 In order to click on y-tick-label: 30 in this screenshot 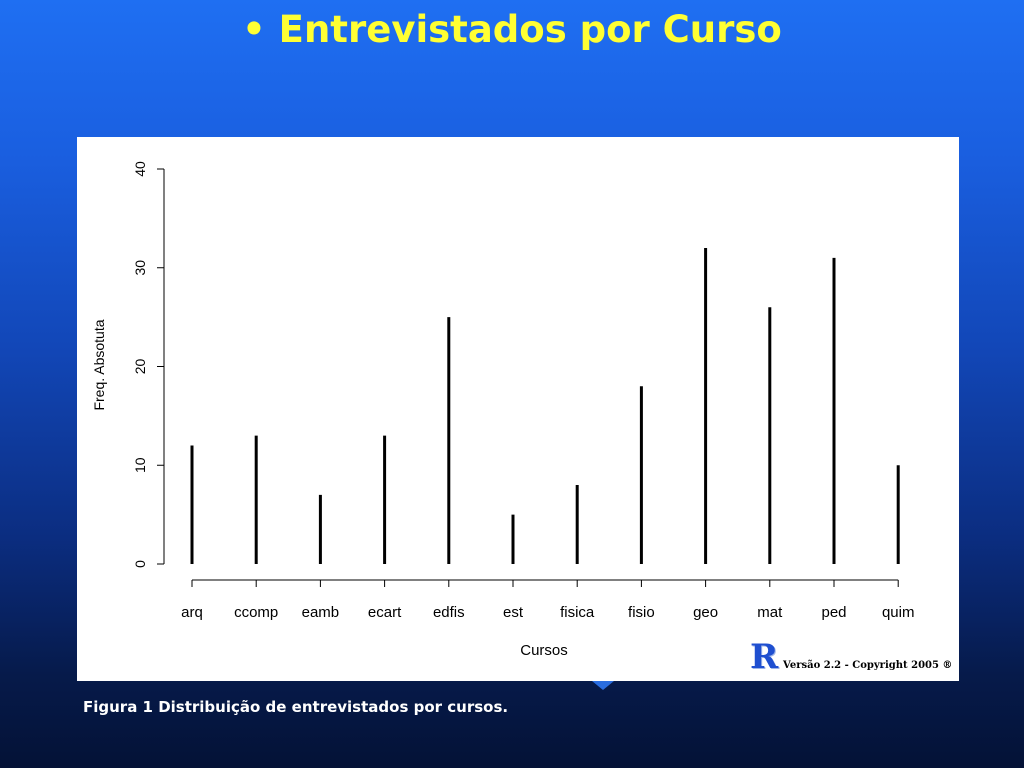, I will do `click(140, 268)`.